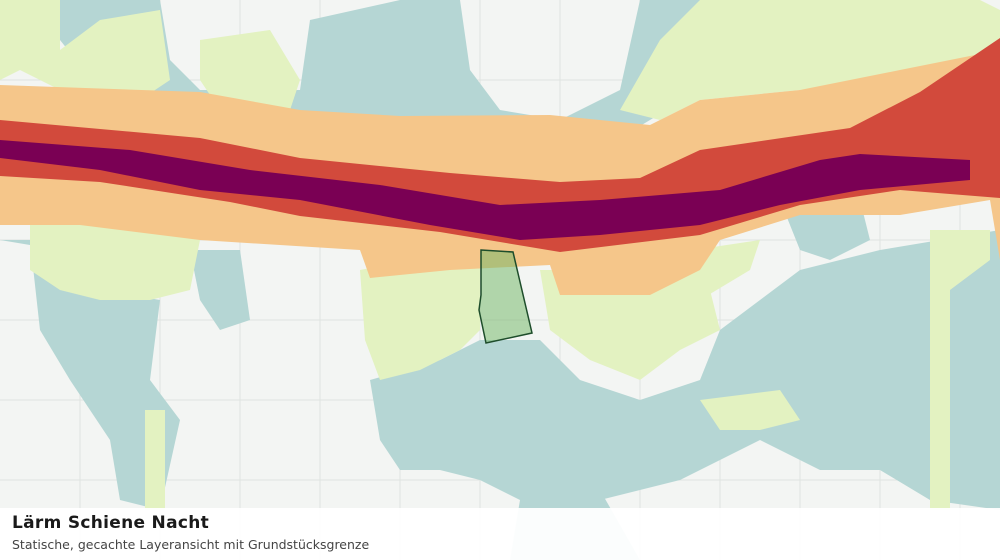  Describe the element at coordinates (111, 523) in the screenshot. I see `layer-title: Lärm Schiene Nacht` at that location.